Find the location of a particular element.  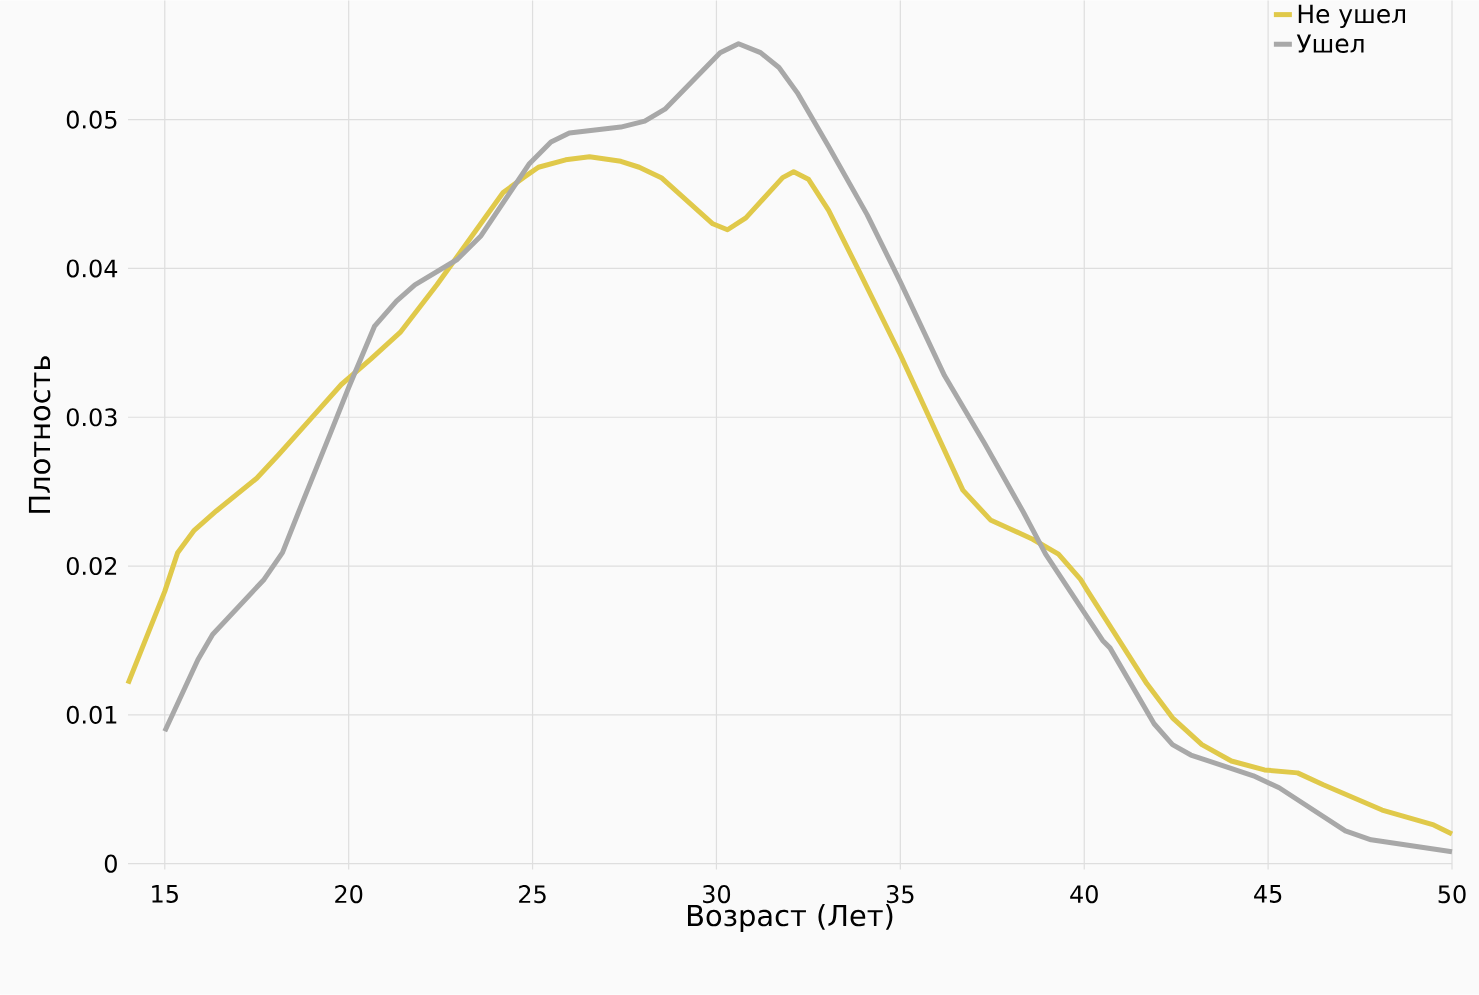

x-tick-label: 15 is located at coordinates (165, 894).